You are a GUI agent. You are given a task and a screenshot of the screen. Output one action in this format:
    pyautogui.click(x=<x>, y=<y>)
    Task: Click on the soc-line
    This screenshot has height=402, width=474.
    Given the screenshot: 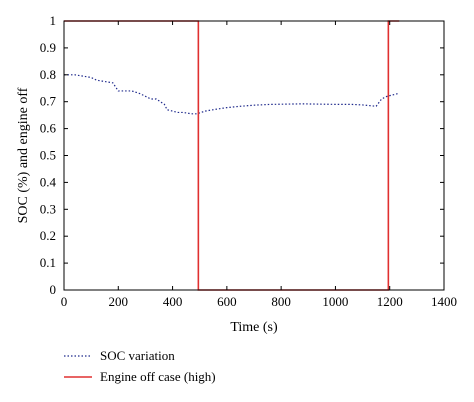 What is the action you would take?
    pyautogui.click(x=231, y=94)
    